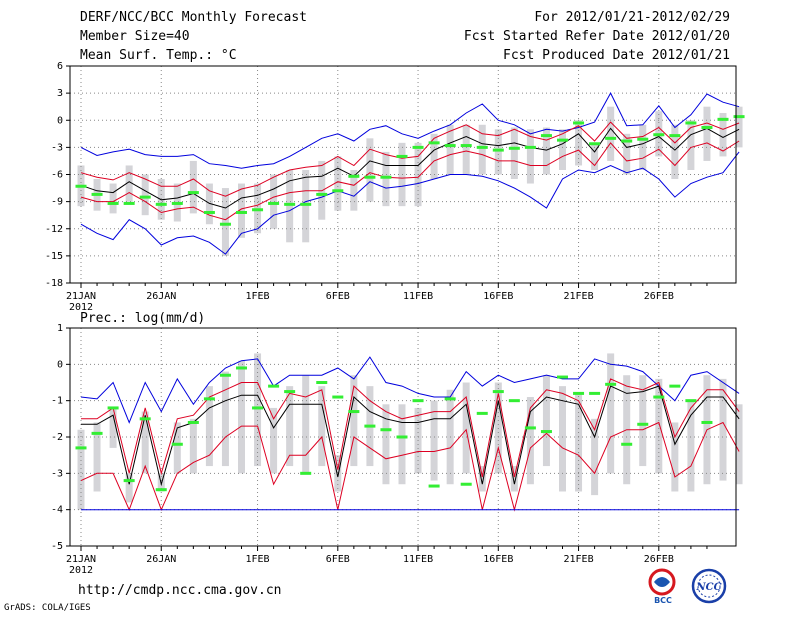 The image size is (800, 618). I want to click on precip-x-tick-label: 6FEB, so click(338, 559).